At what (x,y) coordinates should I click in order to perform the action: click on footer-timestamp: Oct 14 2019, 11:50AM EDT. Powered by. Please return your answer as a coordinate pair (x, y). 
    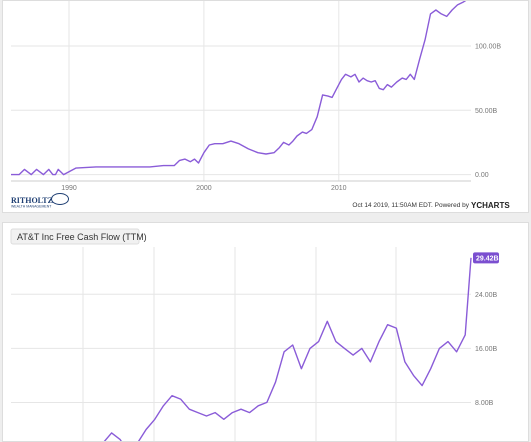
    Looking at the image, I should click on (410, 205).